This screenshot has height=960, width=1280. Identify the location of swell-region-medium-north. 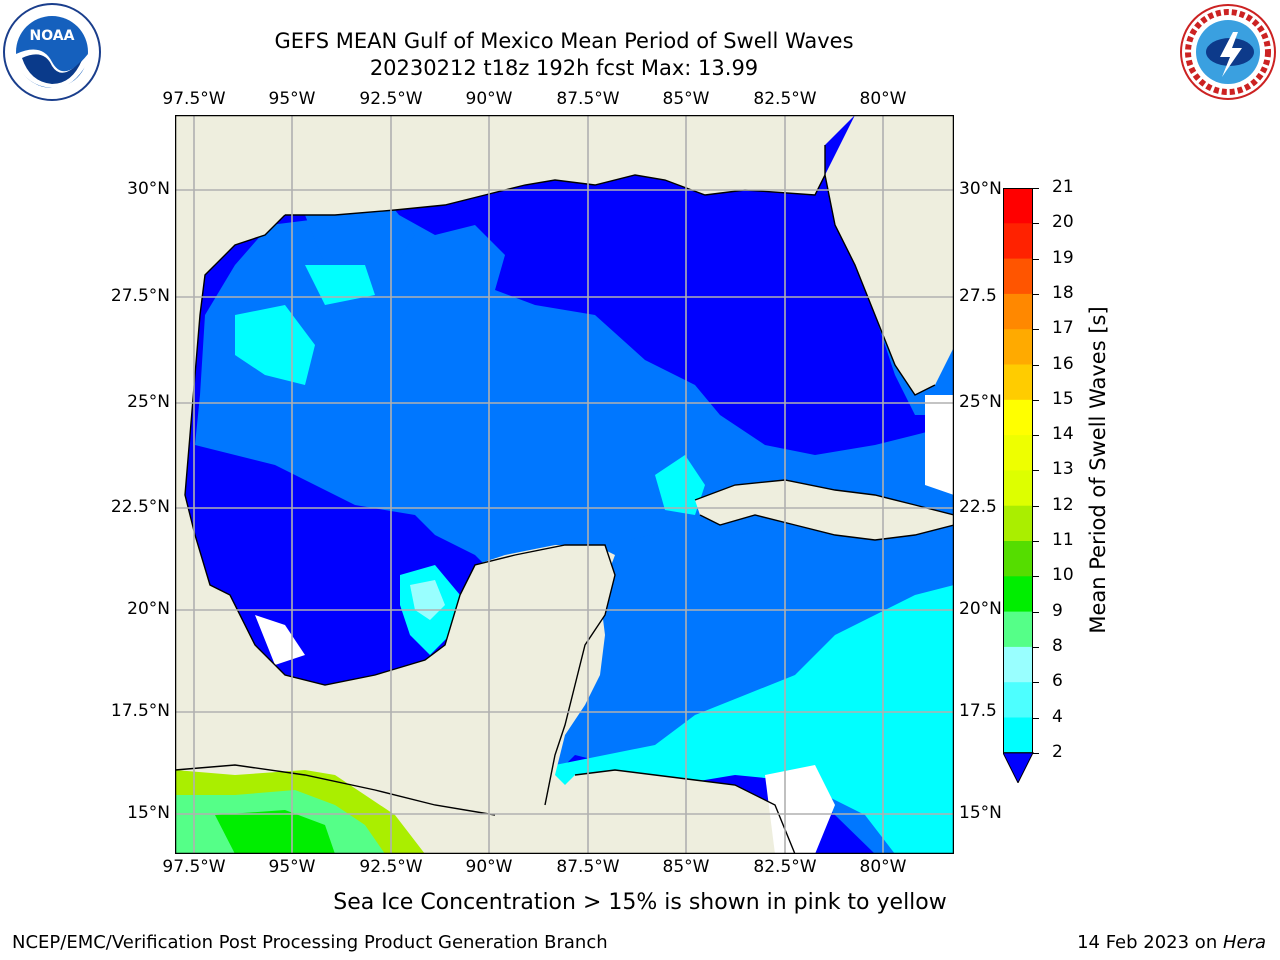
(360, 237).